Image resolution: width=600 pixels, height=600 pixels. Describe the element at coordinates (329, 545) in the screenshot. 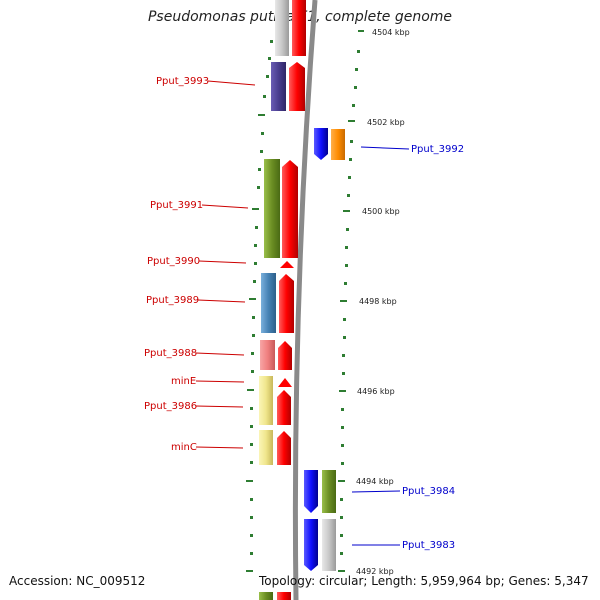

I see `gene-pput-3983-grey` at that location.